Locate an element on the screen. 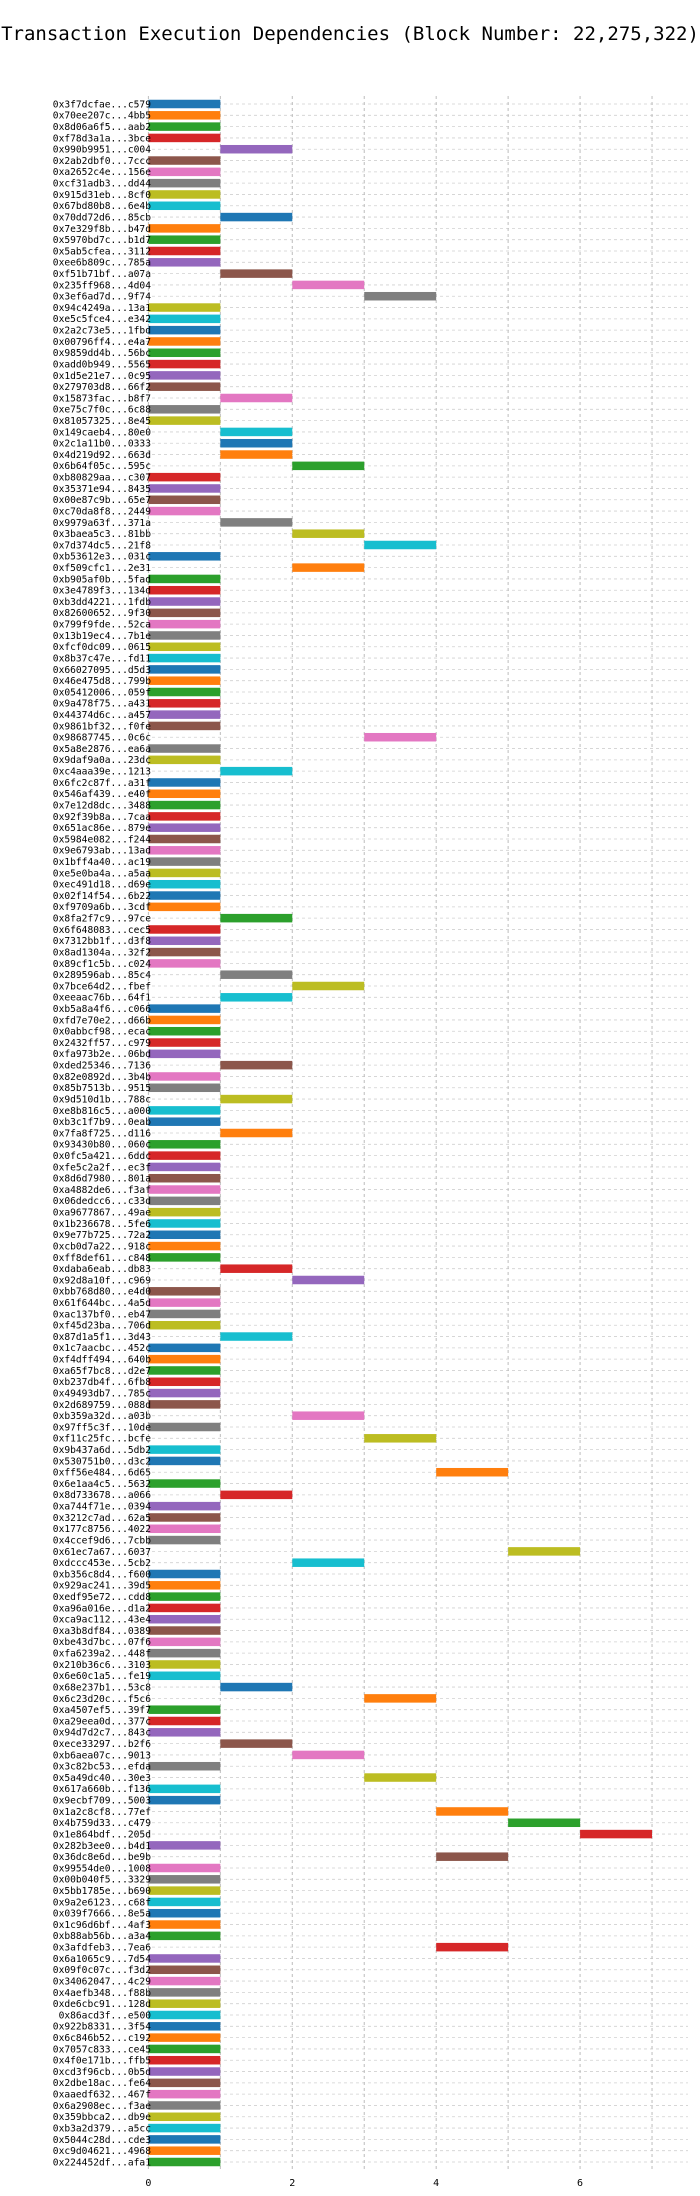 The image size is (700, 2196). transaction-label: 0xf9709a6b...3cdf is located at coordinates (102, 907).